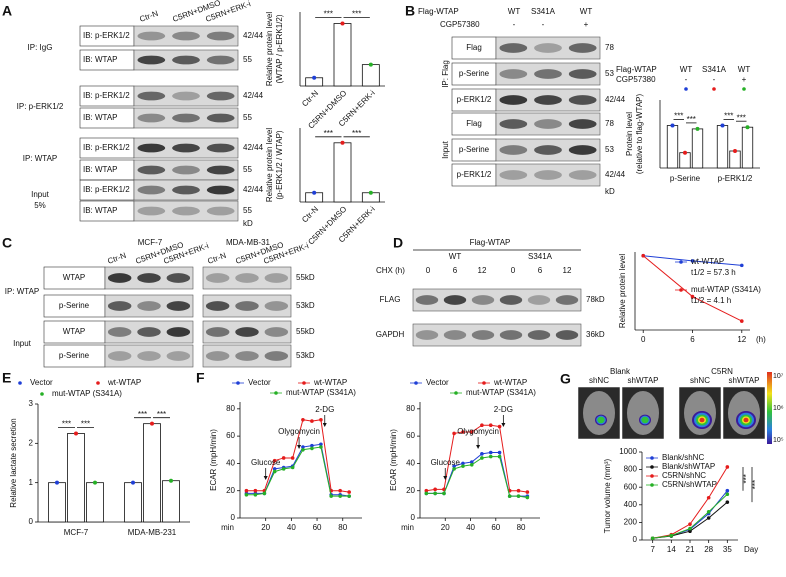 The image size is (786, 577). Describe the element at coordinates (410, 463) in the screenshot. I see `y-tick-label: 40` at that location.